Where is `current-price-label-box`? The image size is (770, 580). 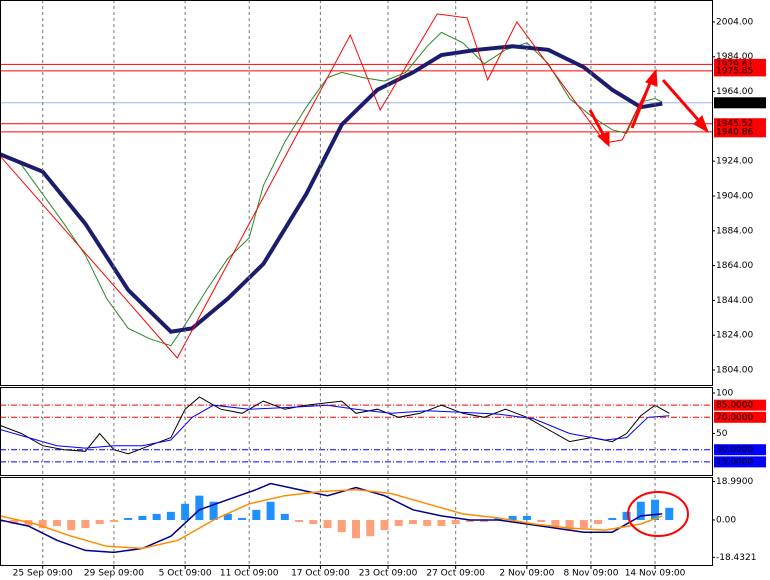
current-price-label-box is located at coordinates (740, 103).